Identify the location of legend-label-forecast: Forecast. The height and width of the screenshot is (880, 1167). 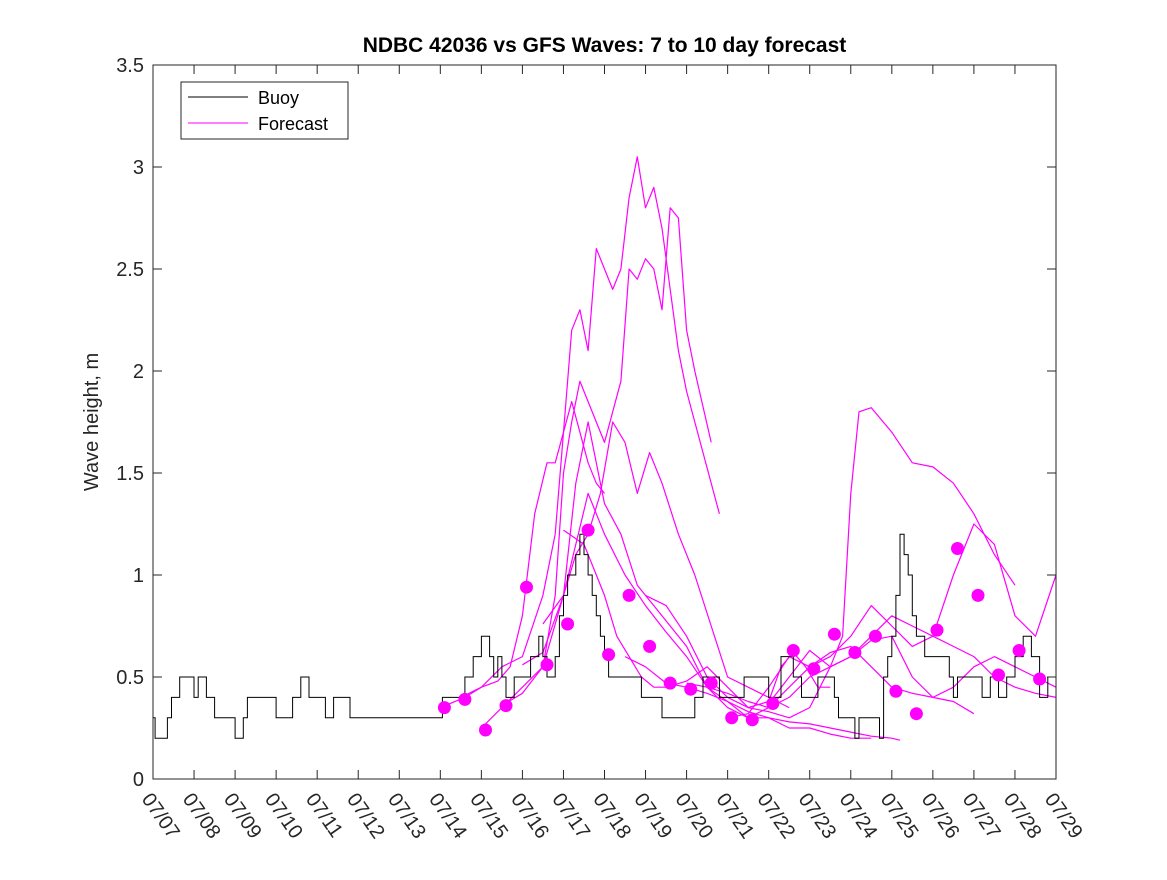
(293, 124).